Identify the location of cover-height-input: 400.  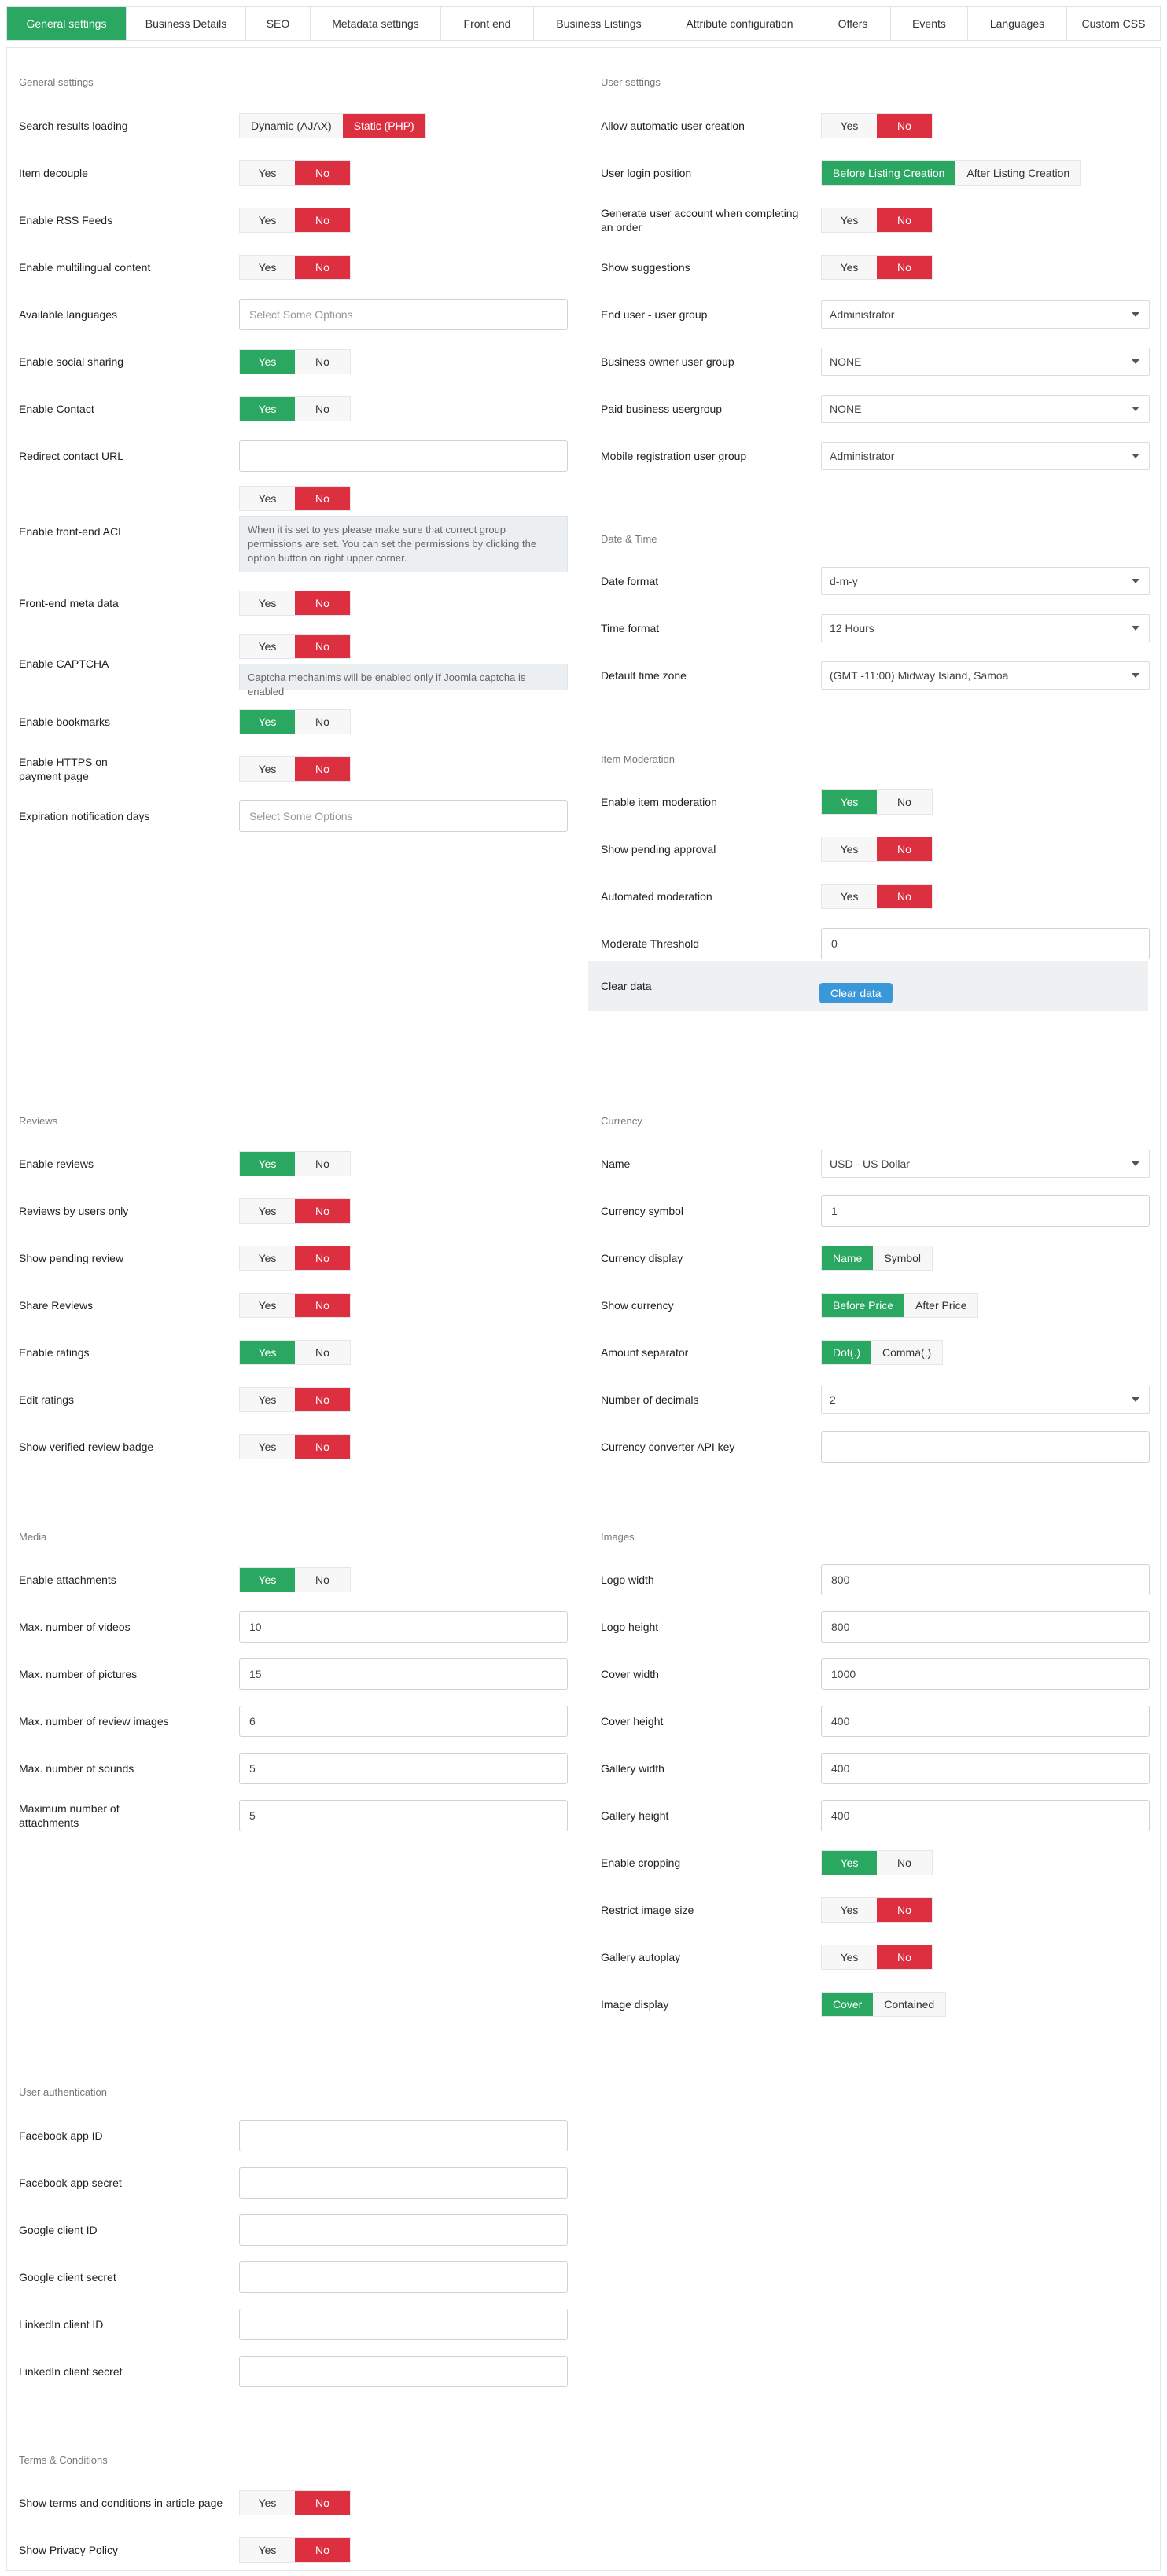
(985, 1722).